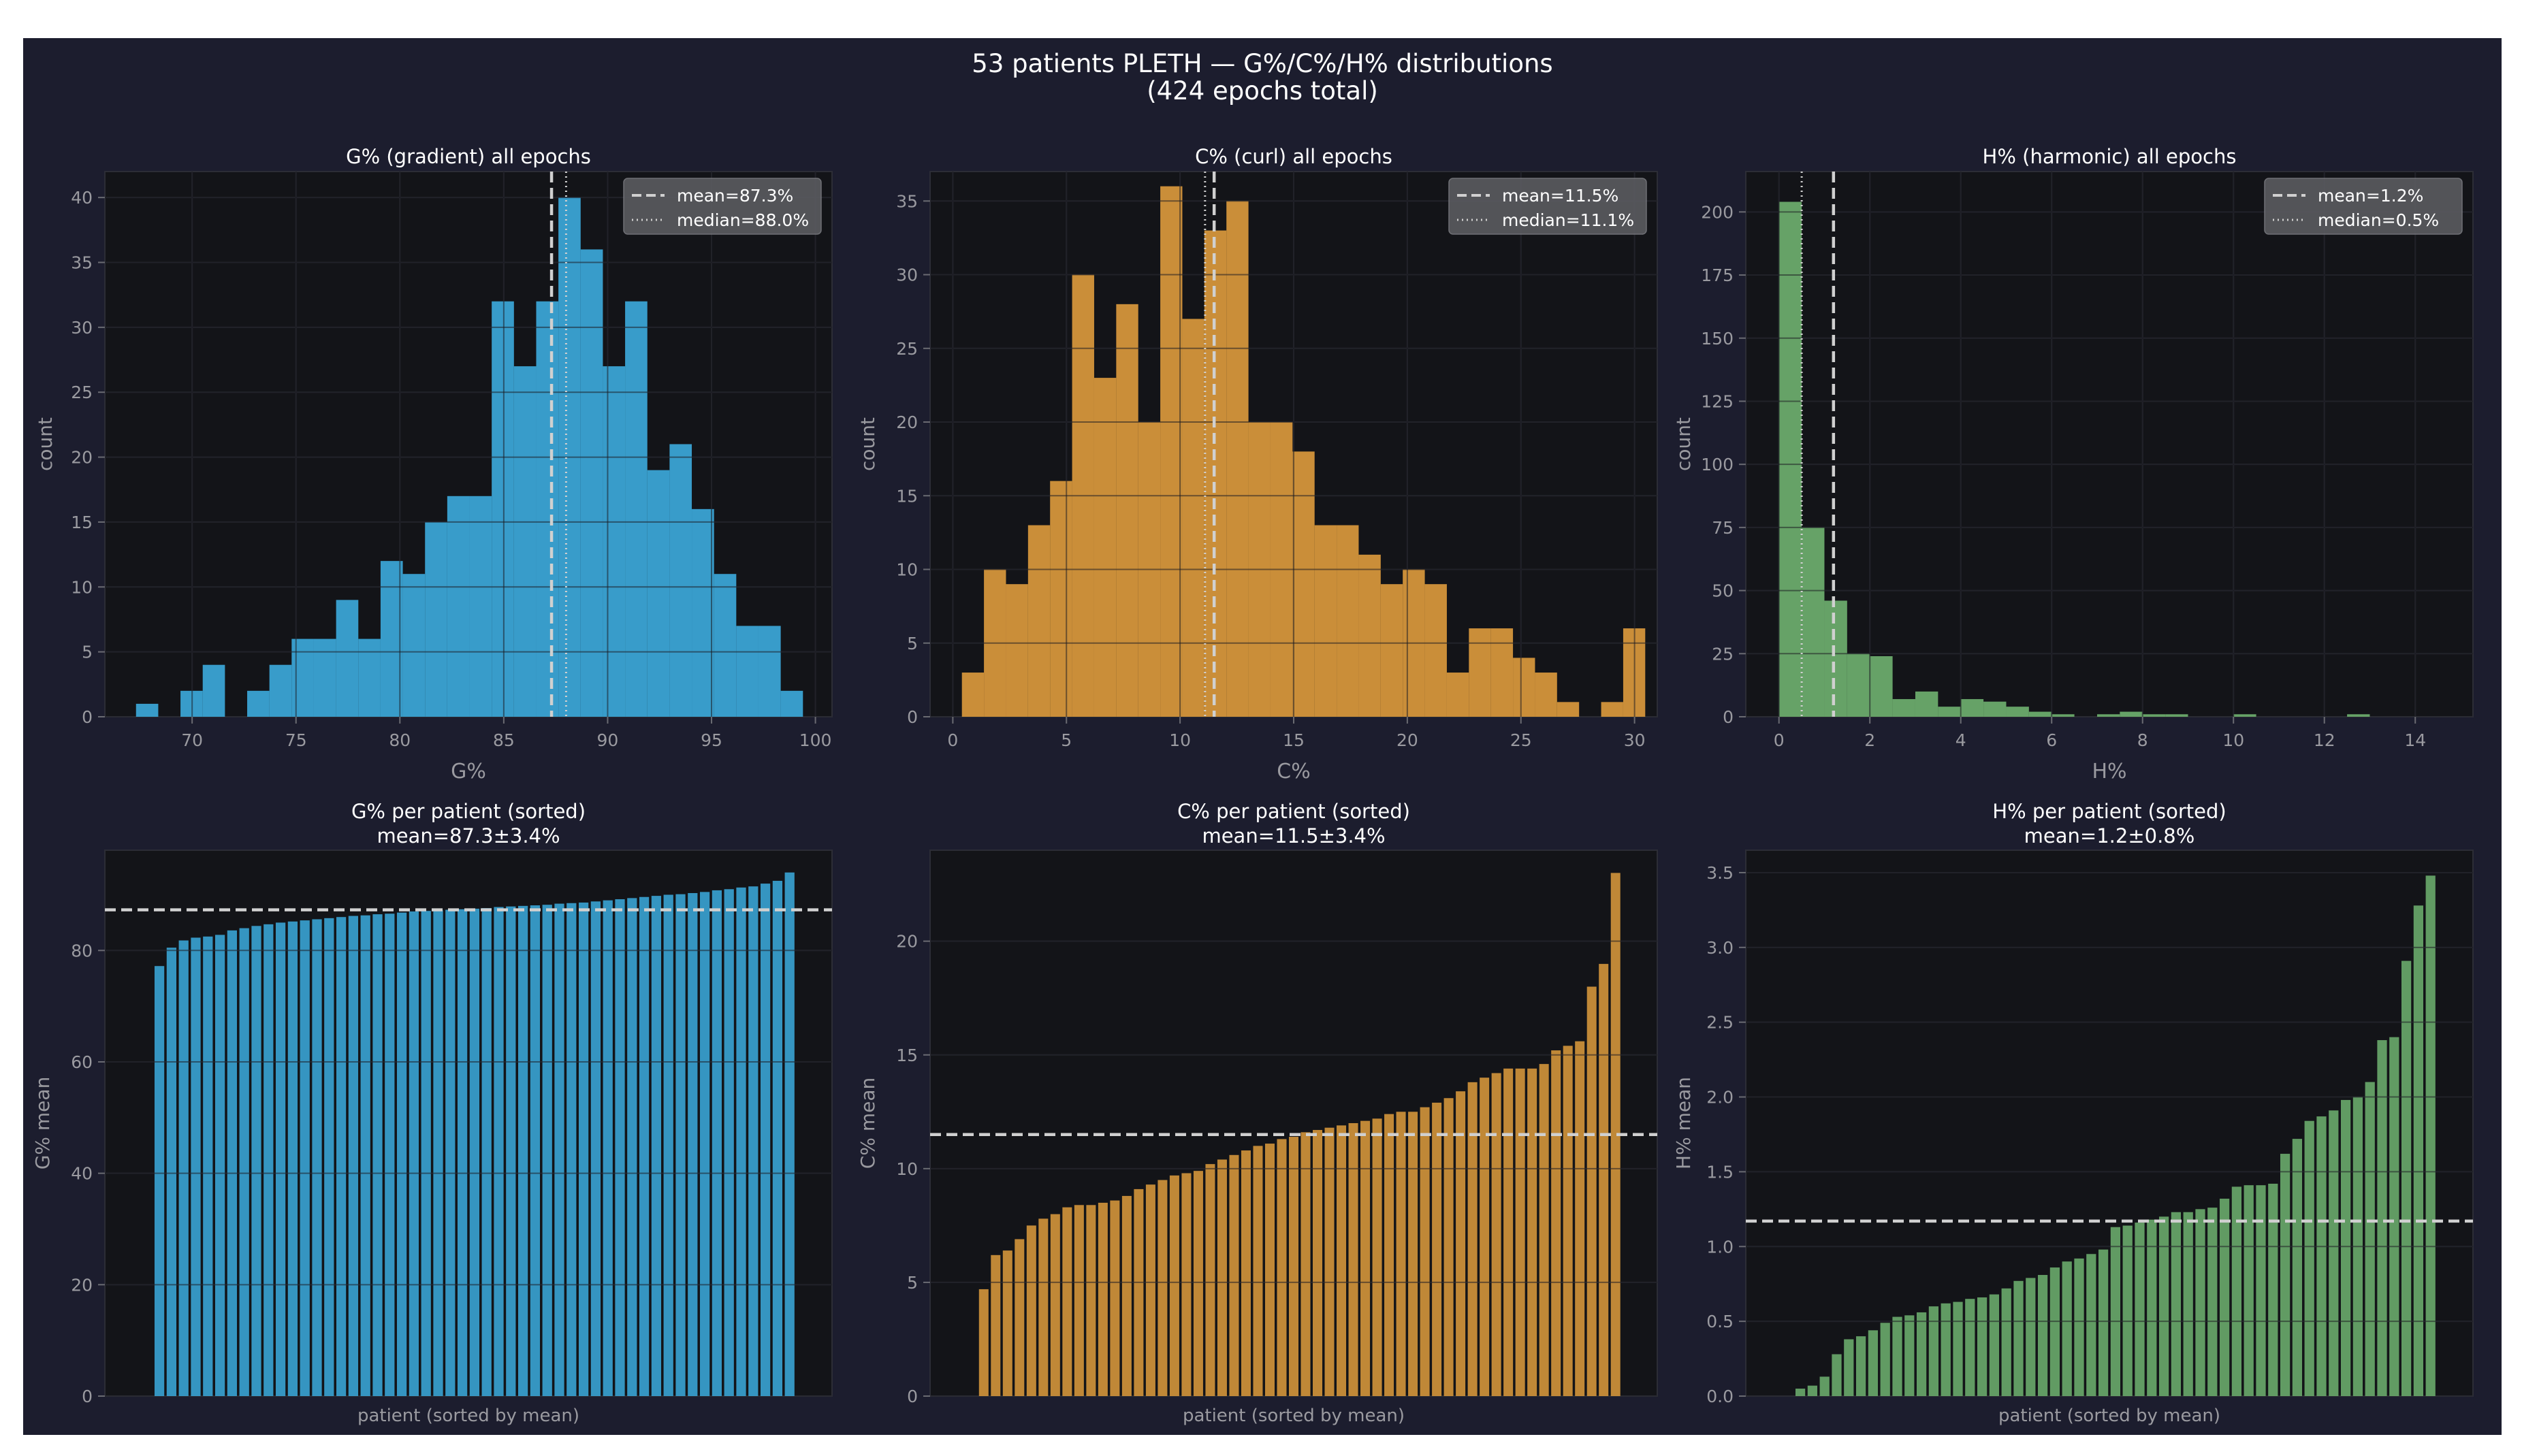 The image size is (2522, 1456). I want to click on figure-subtitle: (424 epochs total), so click(1262, 91).